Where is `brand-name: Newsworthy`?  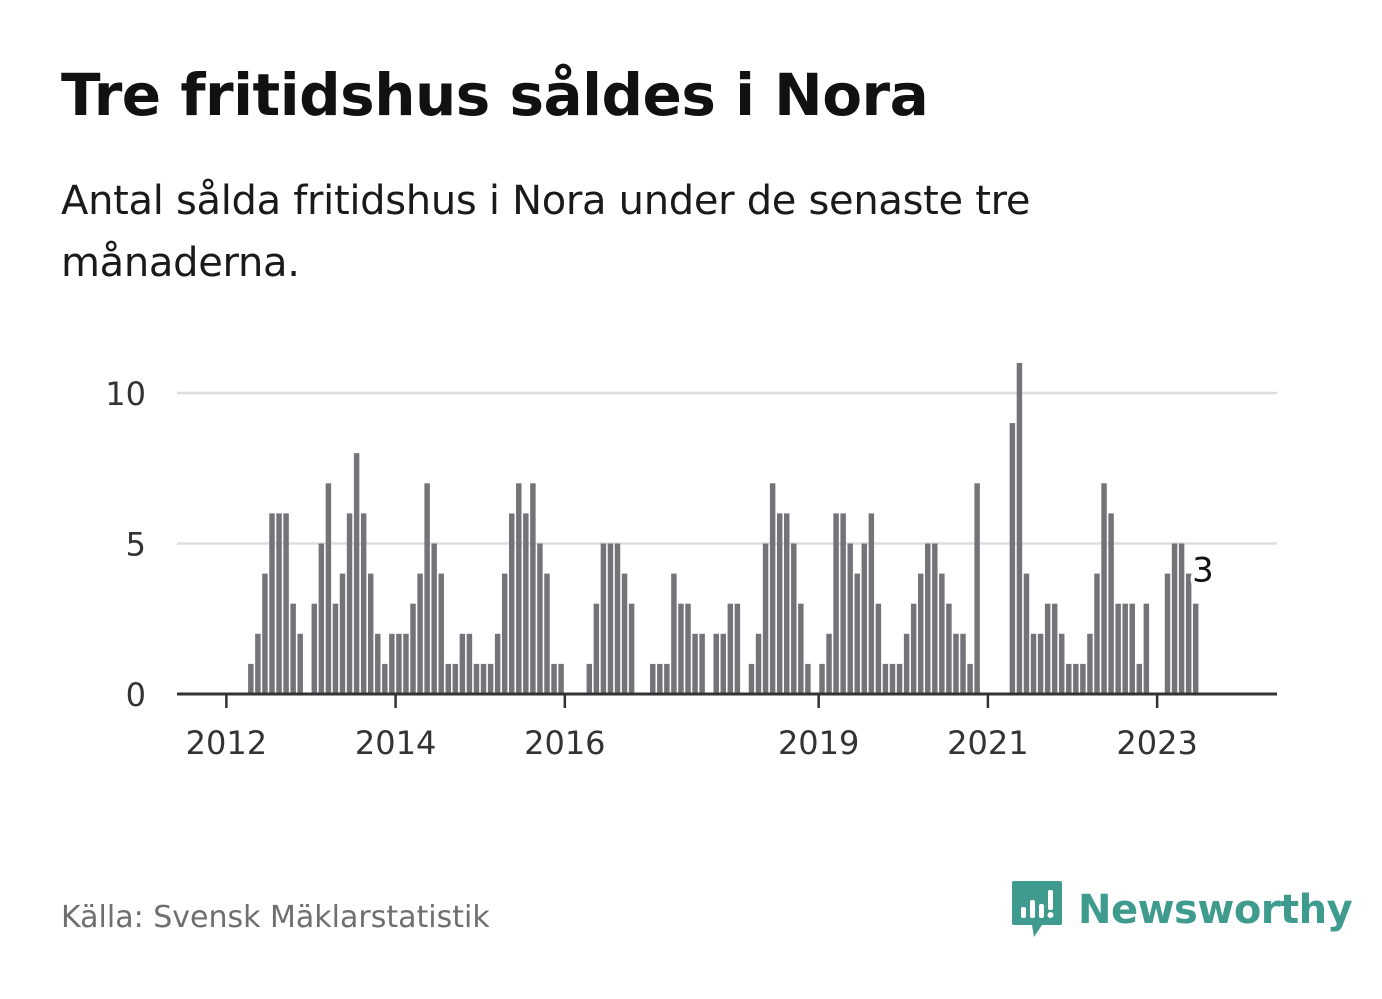
brand-name: Newsworthy is located at coordinates (1215, 910).